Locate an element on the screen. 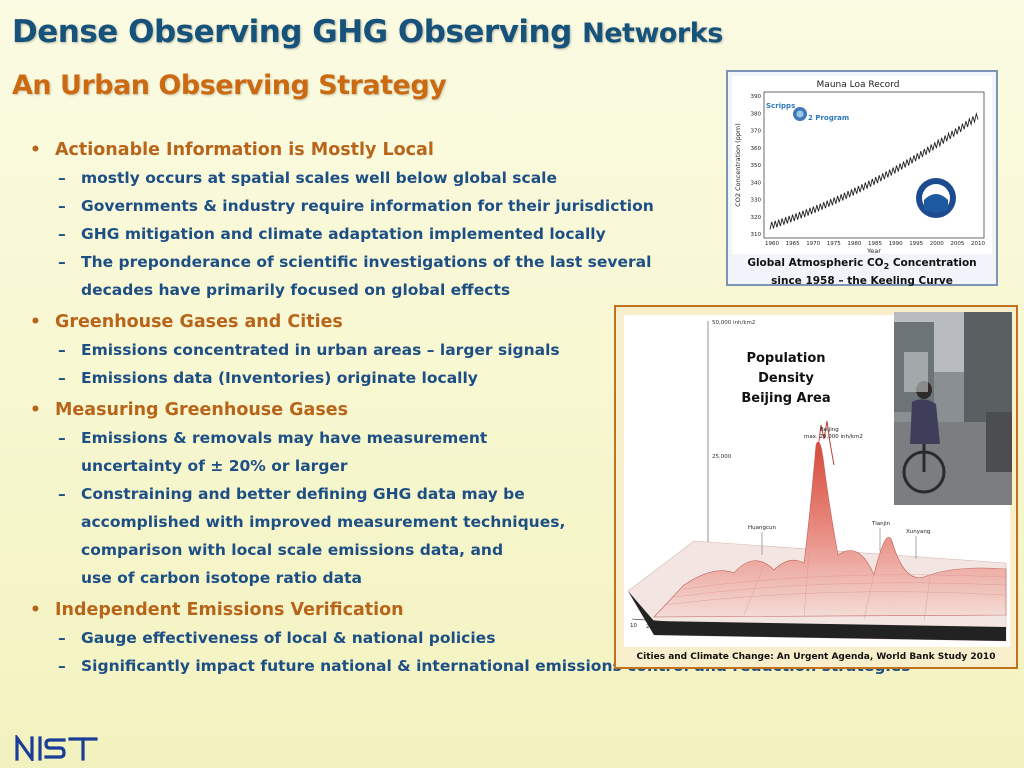 The width and height of the screenshot is (1024, 768). scale-10: 10 is located at coordinates (633, 626).